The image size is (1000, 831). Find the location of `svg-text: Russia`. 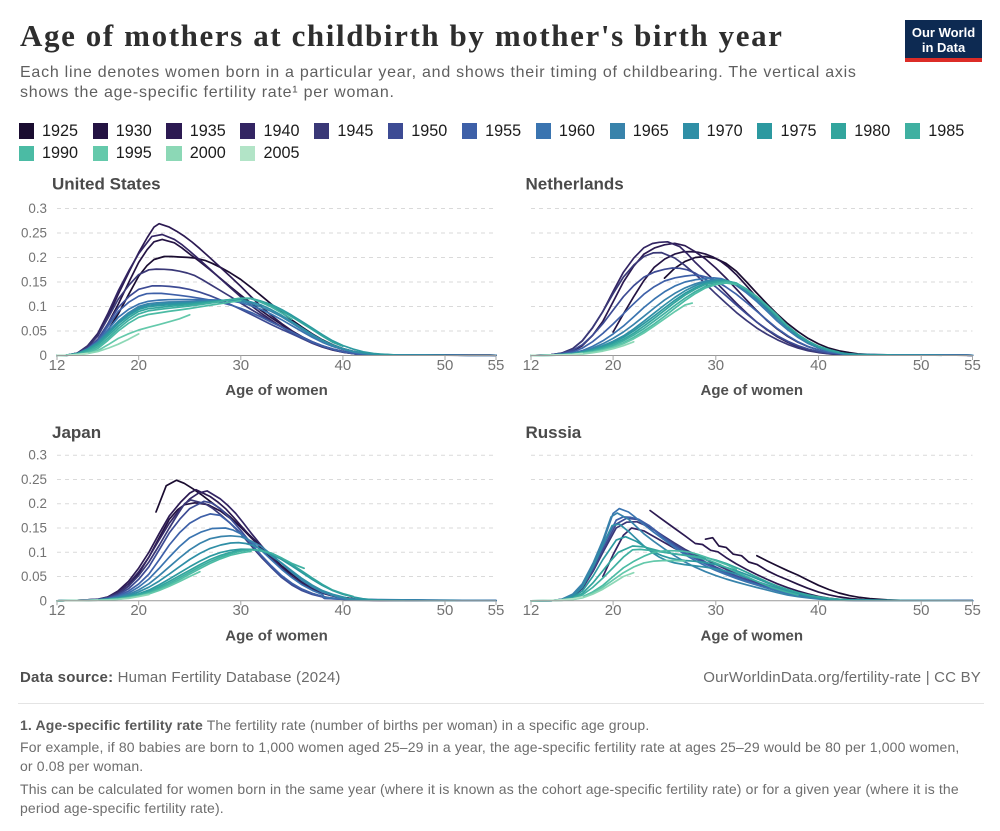

svg-text: Russia is located at coordinates (554, 432).